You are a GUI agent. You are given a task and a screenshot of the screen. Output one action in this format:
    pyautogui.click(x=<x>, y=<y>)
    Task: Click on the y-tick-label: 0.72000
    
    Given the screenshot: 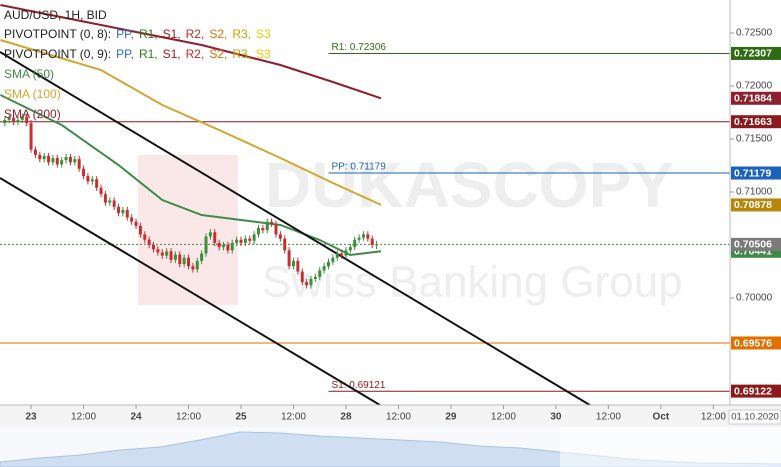 What is the action you would take?
    pyautogui.click(x=754, y=86)
    